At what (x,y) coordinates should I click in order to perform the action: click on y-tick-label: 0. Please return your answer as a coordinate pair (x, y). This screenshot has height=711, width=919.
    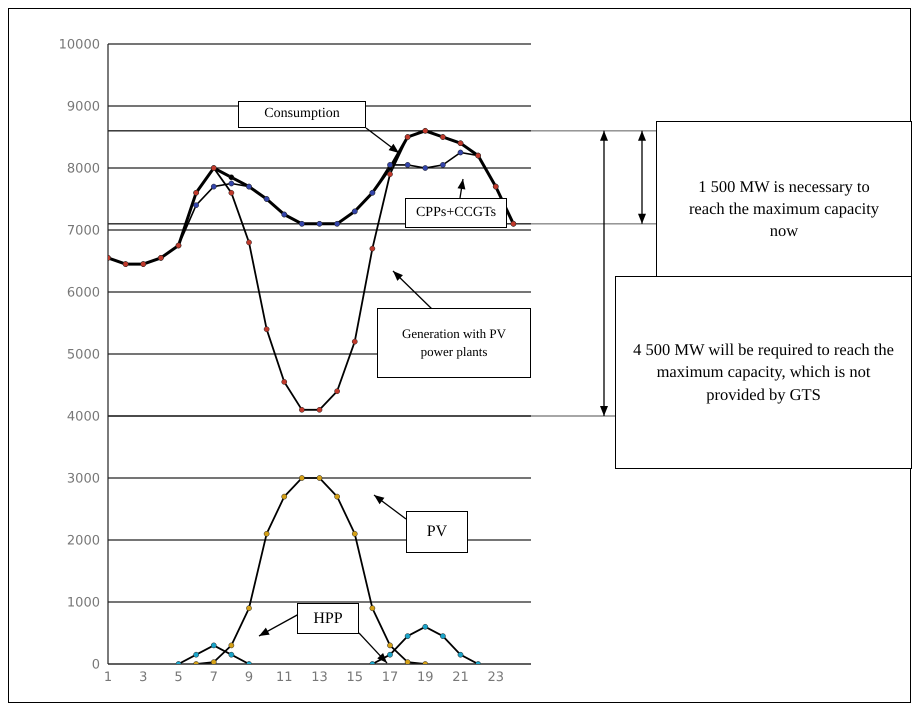
    Looking at the image, I should click on (96, 665).